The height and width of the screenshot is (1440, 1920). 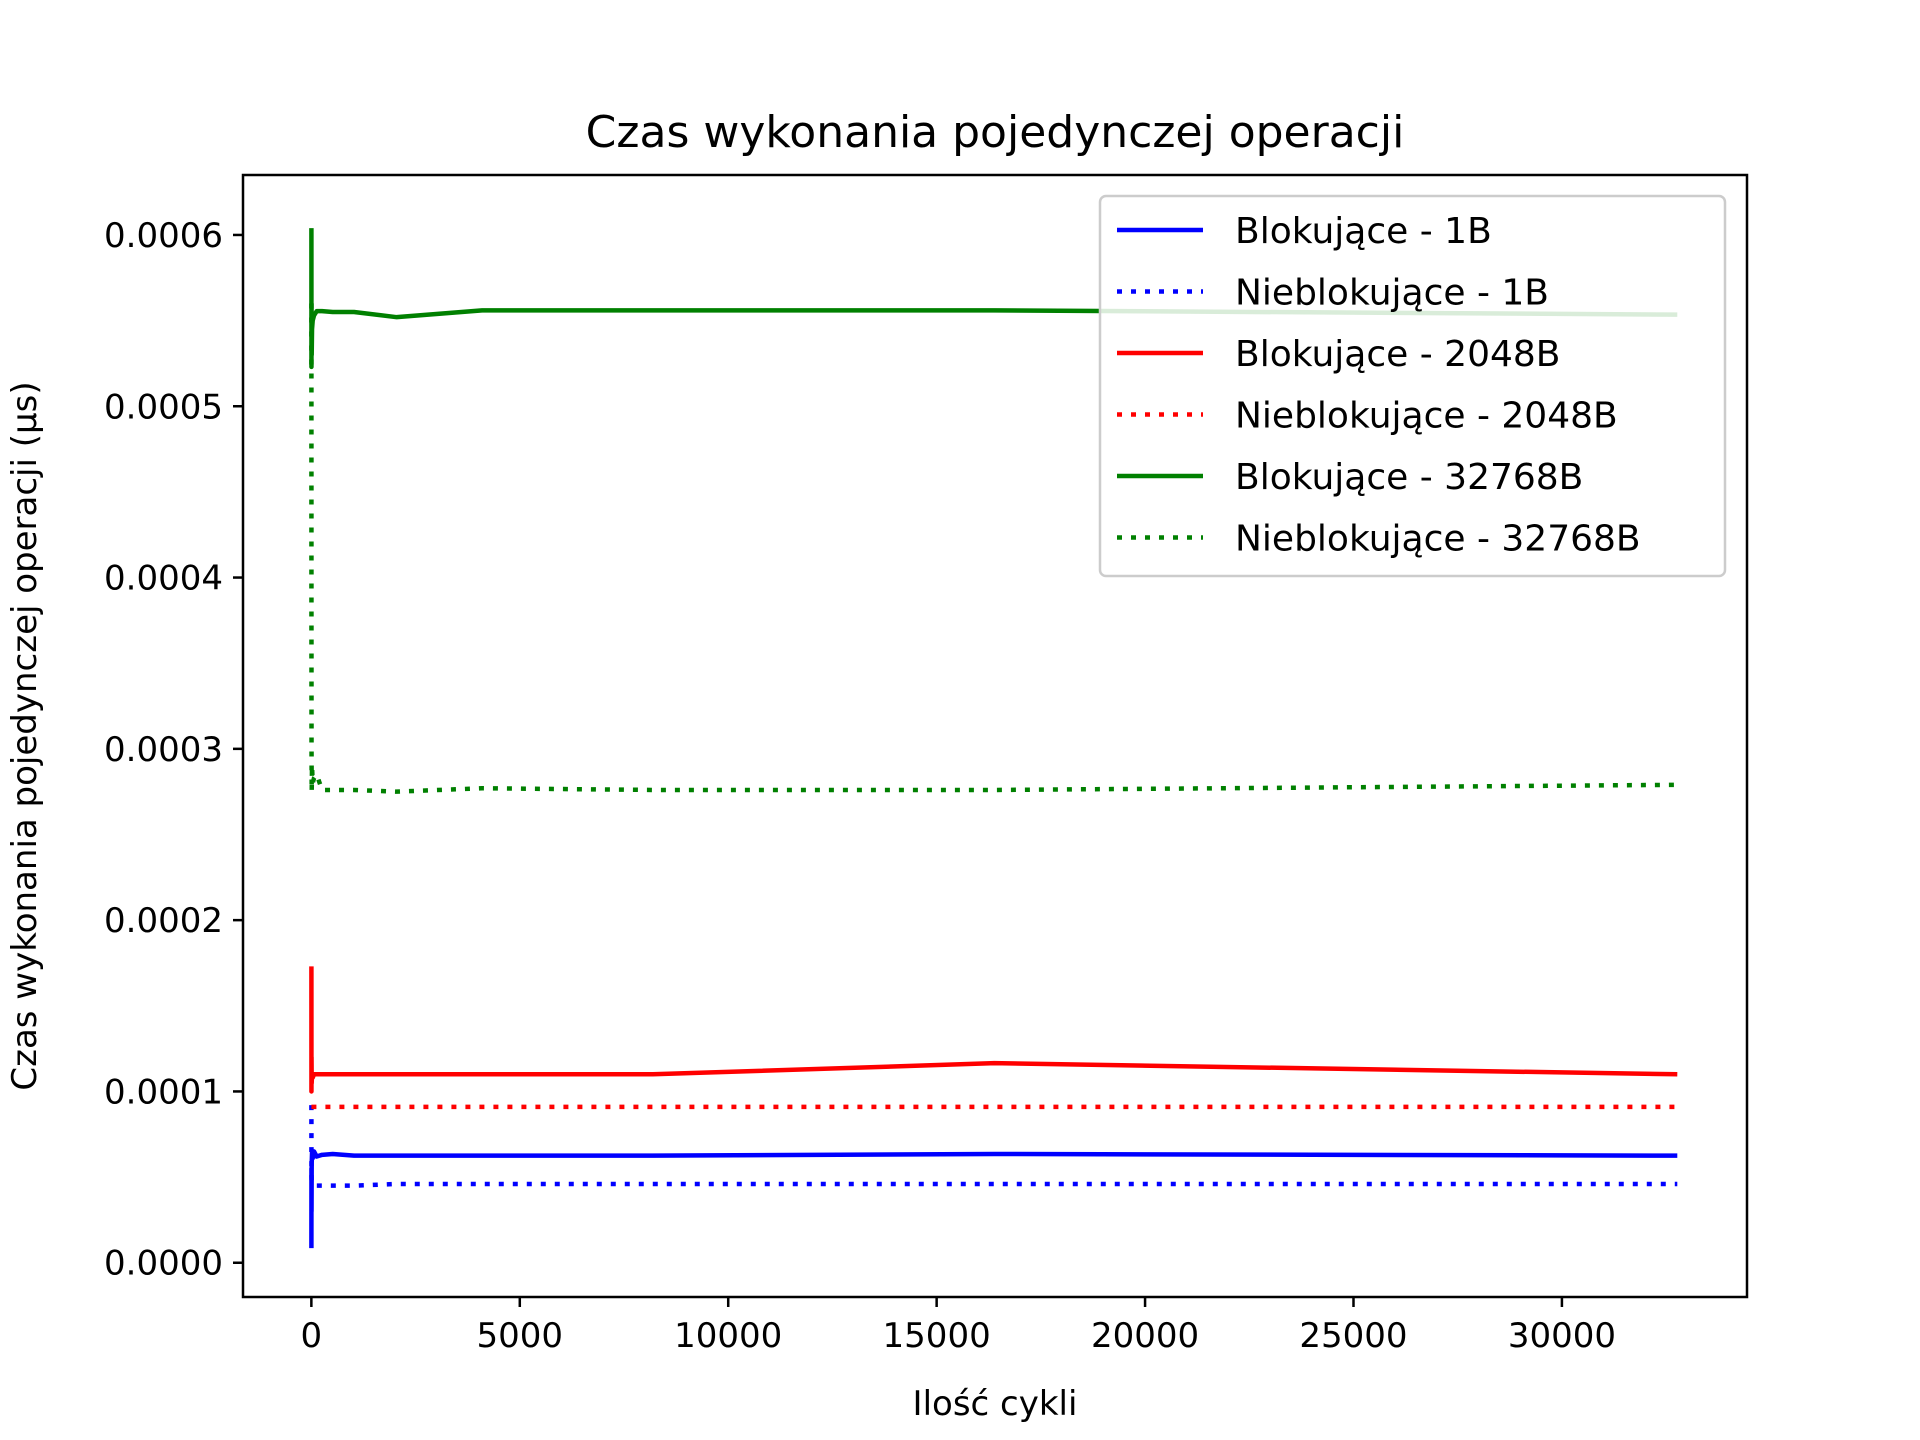 What do you see at coordinates (993, 1030) in the screenshot?
I see `series-line-blokujace-2048b` at bounding box center [993, 1030].